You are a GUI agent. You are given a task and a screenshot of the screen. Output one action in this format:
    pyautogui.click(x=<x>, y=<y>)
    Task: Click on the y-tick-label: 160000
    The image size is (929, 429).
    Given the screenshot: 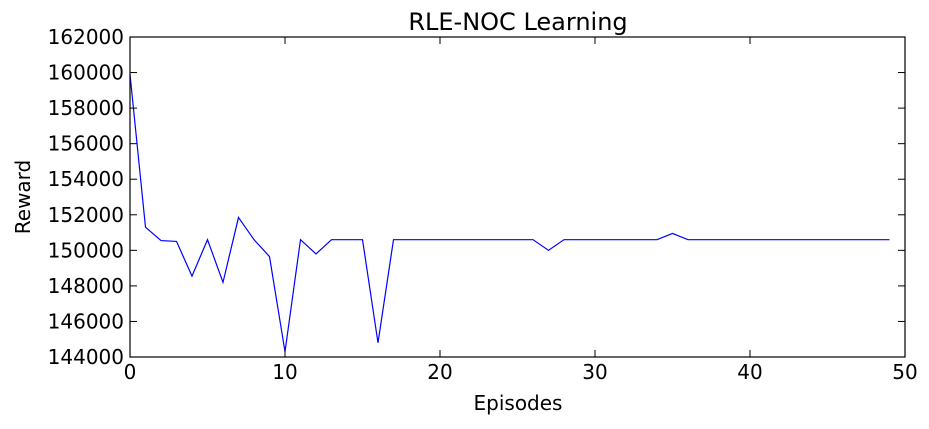 What is the action you would take?
    pyautogui.click(x=86, y=73)
    